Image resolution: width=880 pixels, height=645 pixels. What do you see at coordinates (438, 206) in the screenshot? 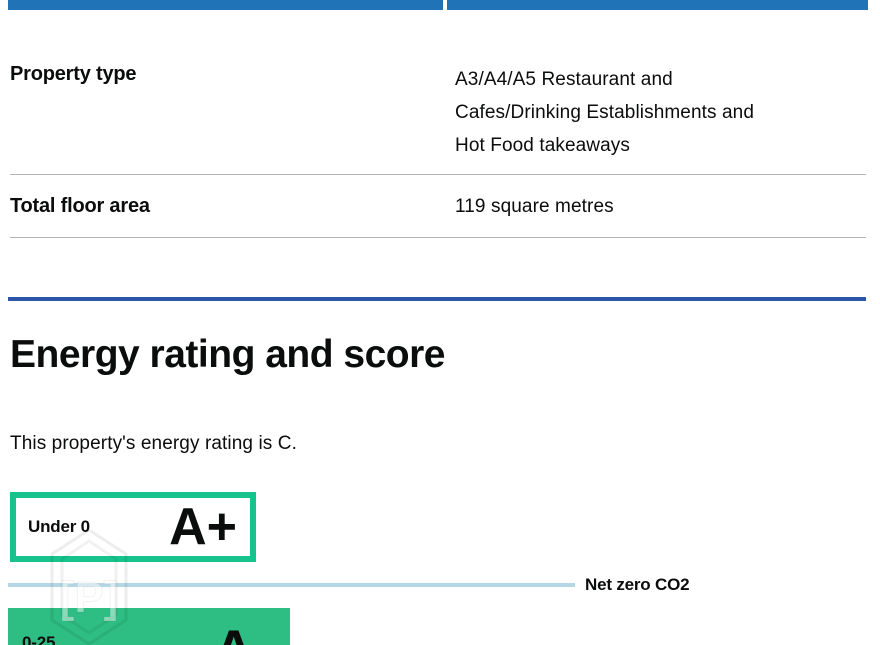
I see `table-row: Total floor area 119 square metres` at bounding box center [438, 206].